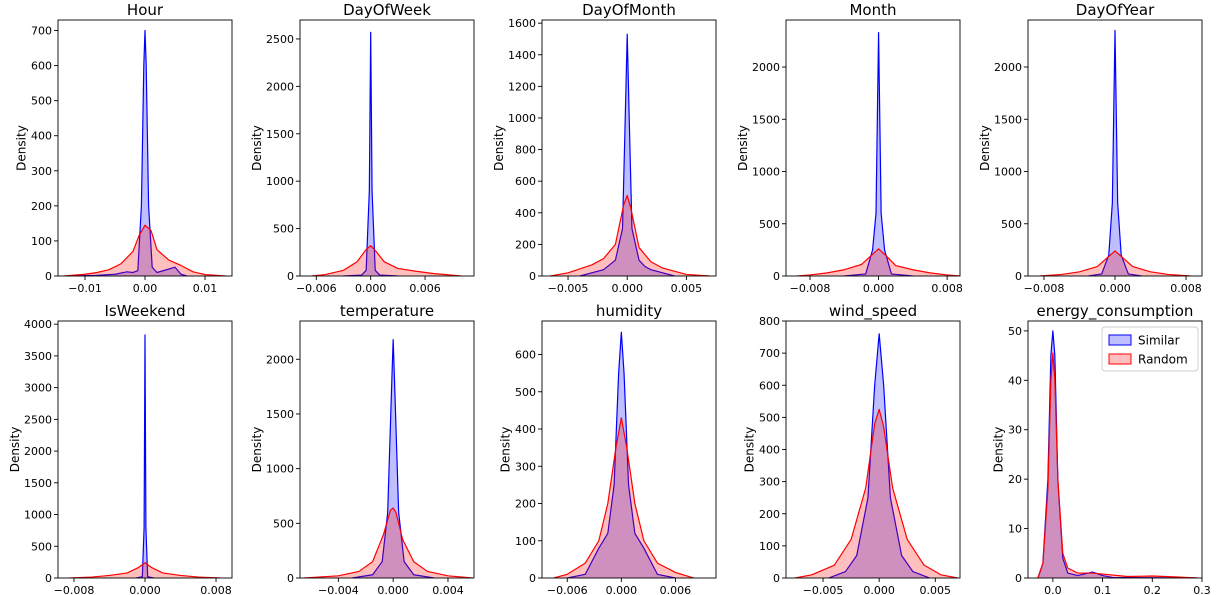 The height and width of the screenshot is (595, 1217). What do you see at coordinates (1115, 10) in the screenshot?
I see `panel-title: DayOfYear` at bounding box center [1115, 10].